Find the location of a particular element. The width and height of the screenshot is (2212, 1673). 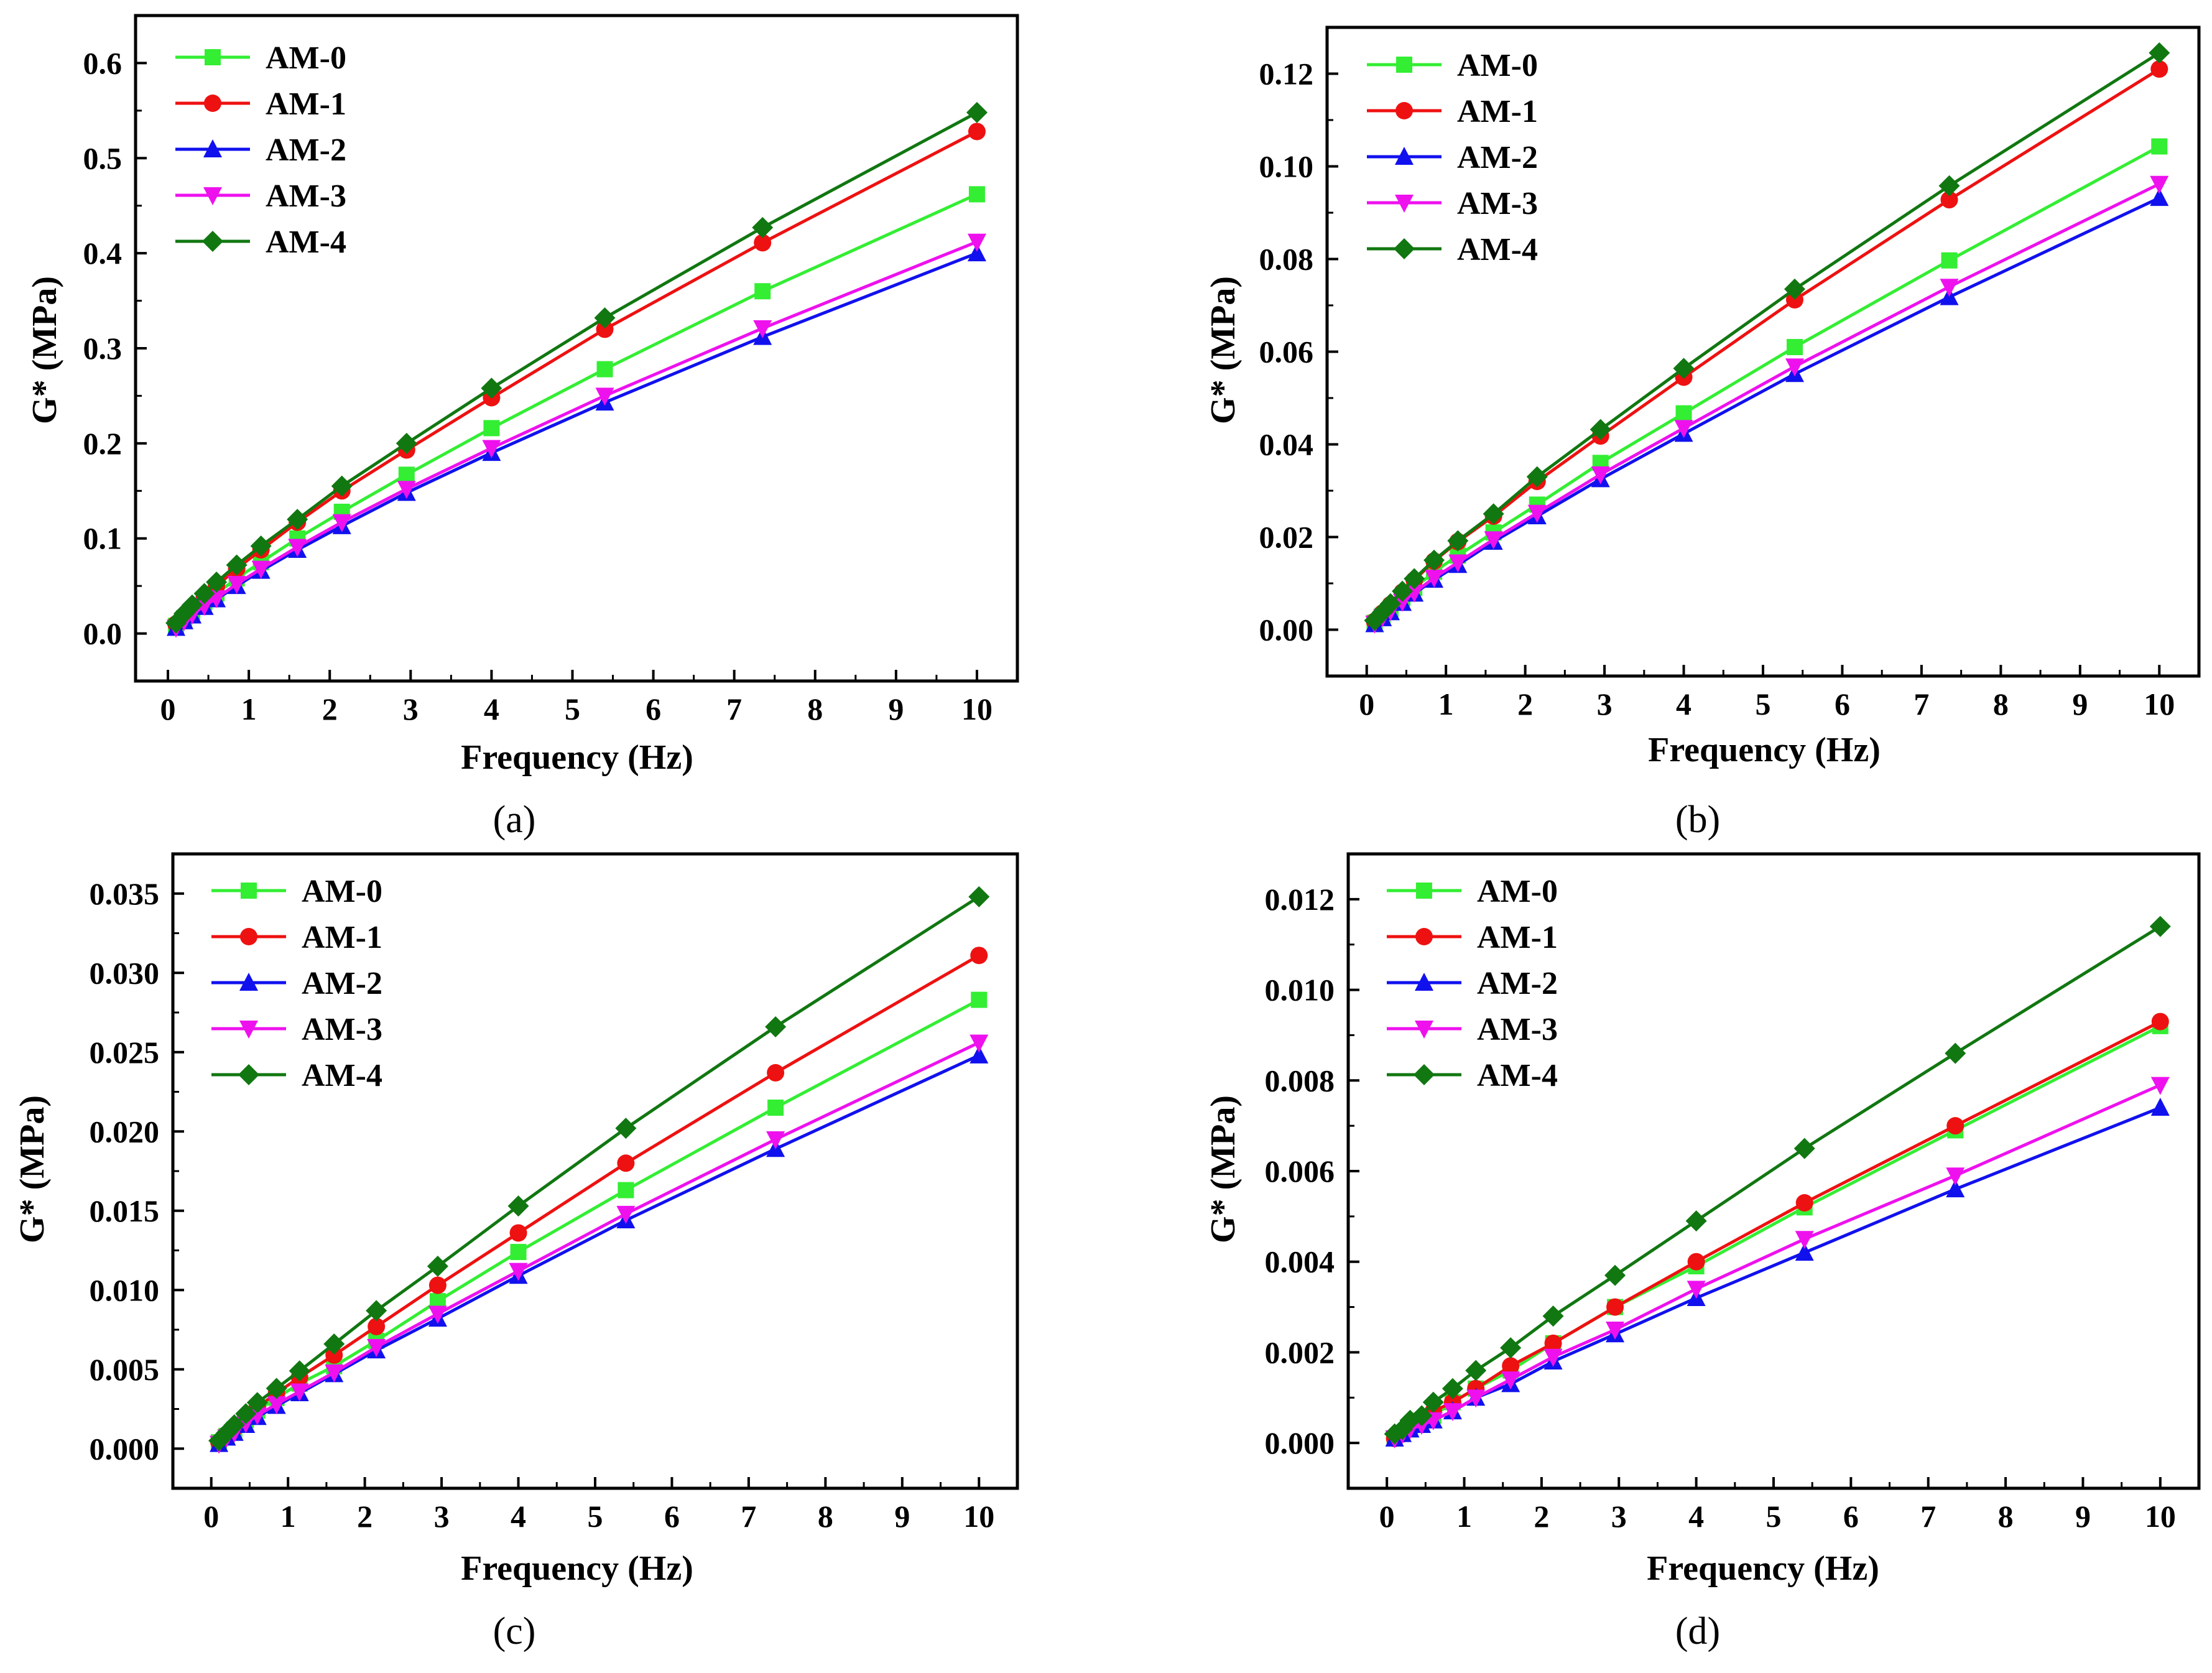

legend-label-am-1: AM-1 is located at coordinates (1497, 112).